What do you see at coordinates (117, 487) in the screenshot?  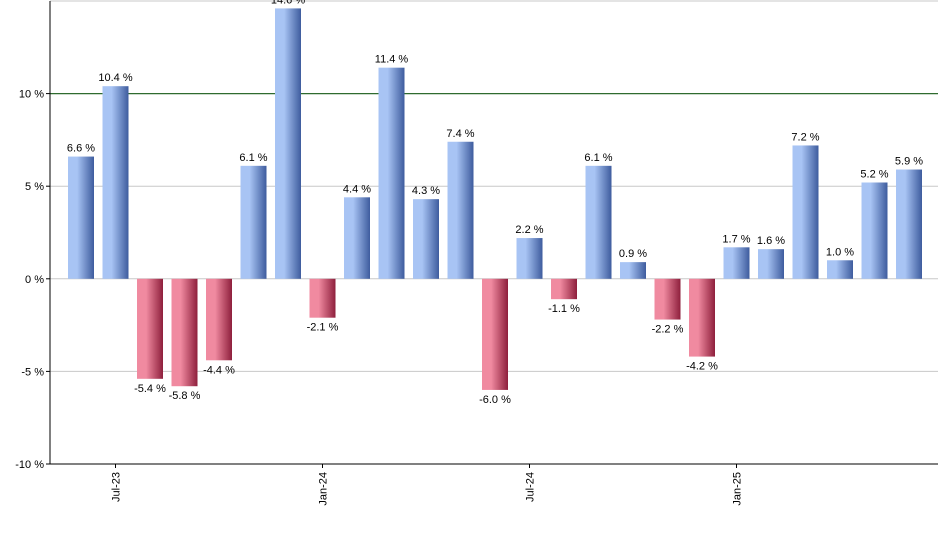 I see `x-tick-label: Jul-23` at bounding box center [117, 487].